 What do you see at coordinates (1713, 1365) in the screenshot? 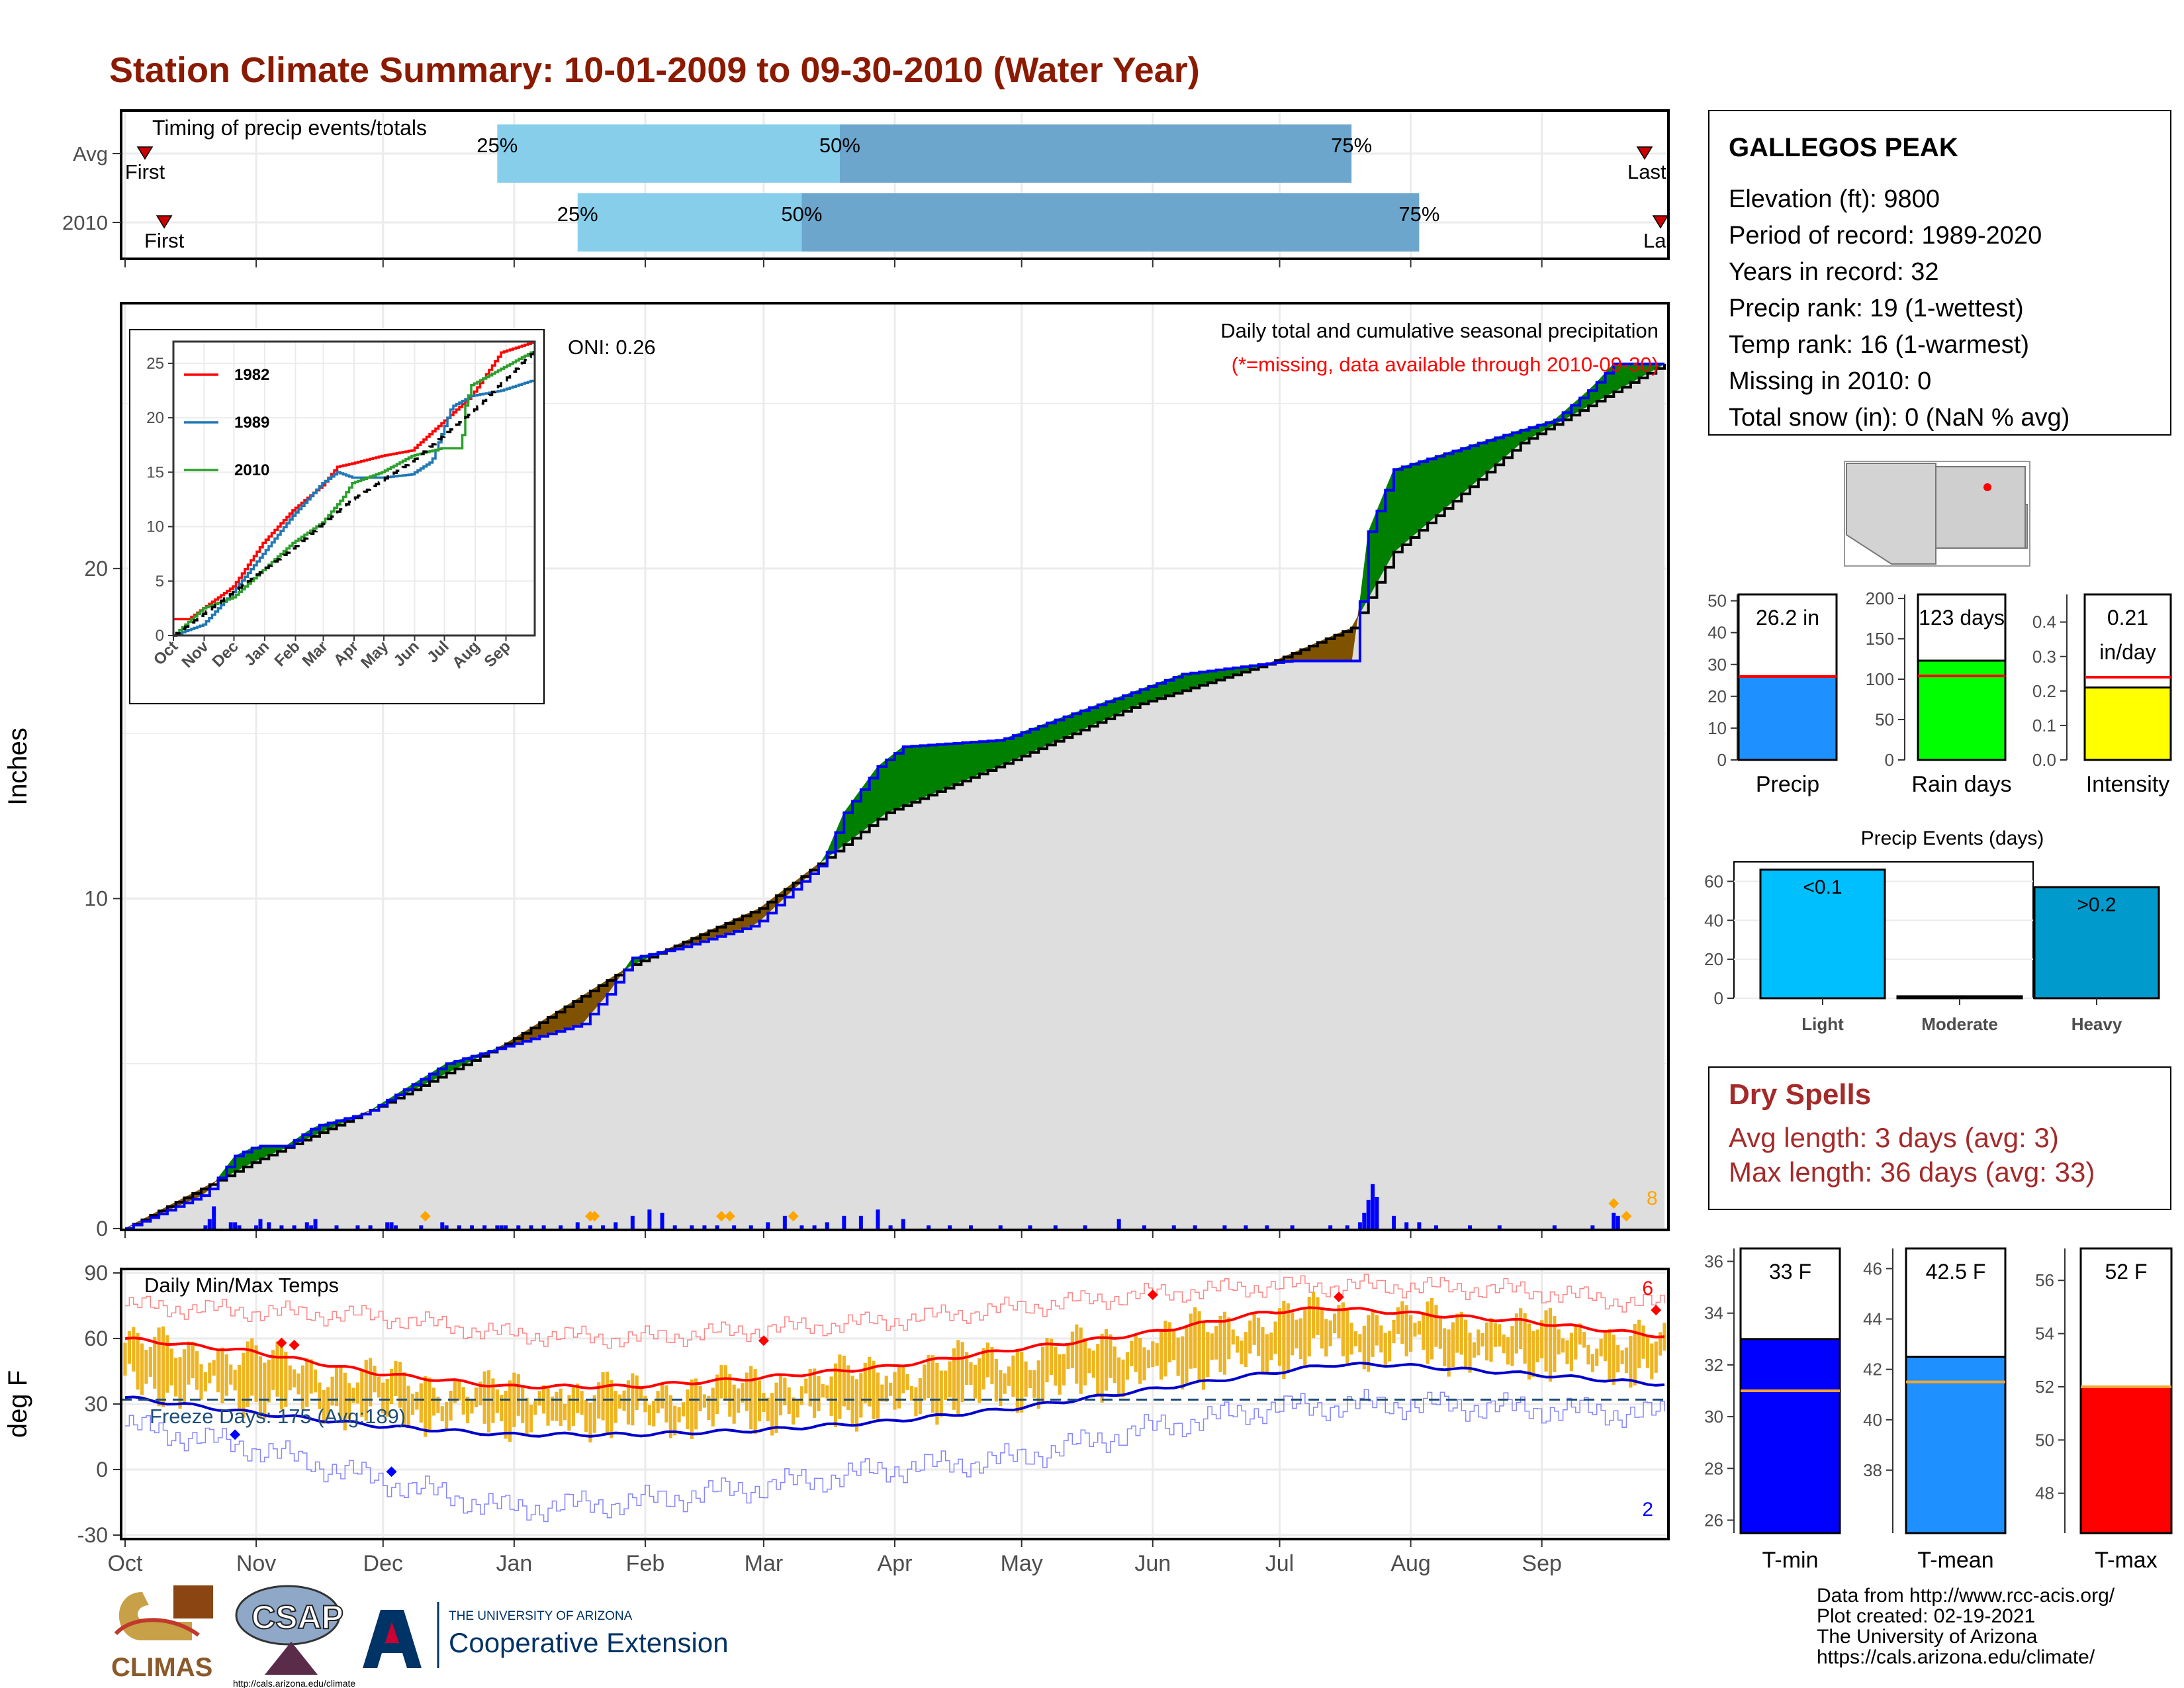
I see `small-panel-y-tick-label: 32` at bounding box center [1713, 1365].